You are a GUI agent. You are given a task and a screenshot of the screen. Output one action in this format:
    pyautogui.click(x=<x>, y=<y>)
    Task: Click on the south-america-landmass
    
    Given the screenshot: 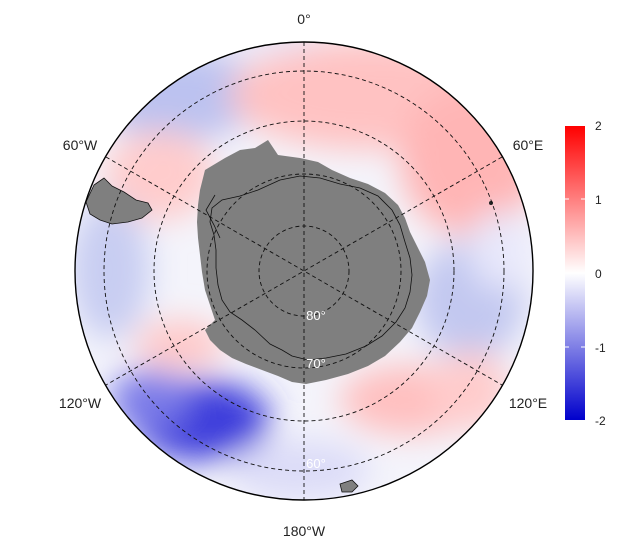 What is the action you would take?
    pyautogui.click(x=119, y=201)
    